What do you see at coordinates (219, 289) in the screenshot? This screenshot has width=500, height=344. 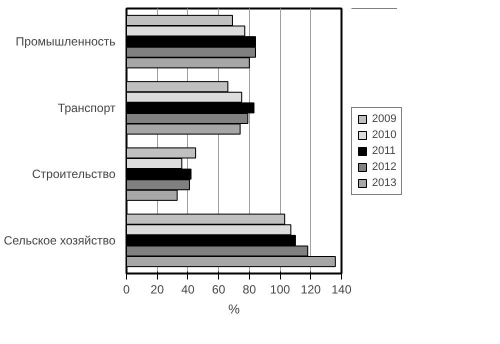 I see `x-tick-label: 60` at bounding box center [219, 289].